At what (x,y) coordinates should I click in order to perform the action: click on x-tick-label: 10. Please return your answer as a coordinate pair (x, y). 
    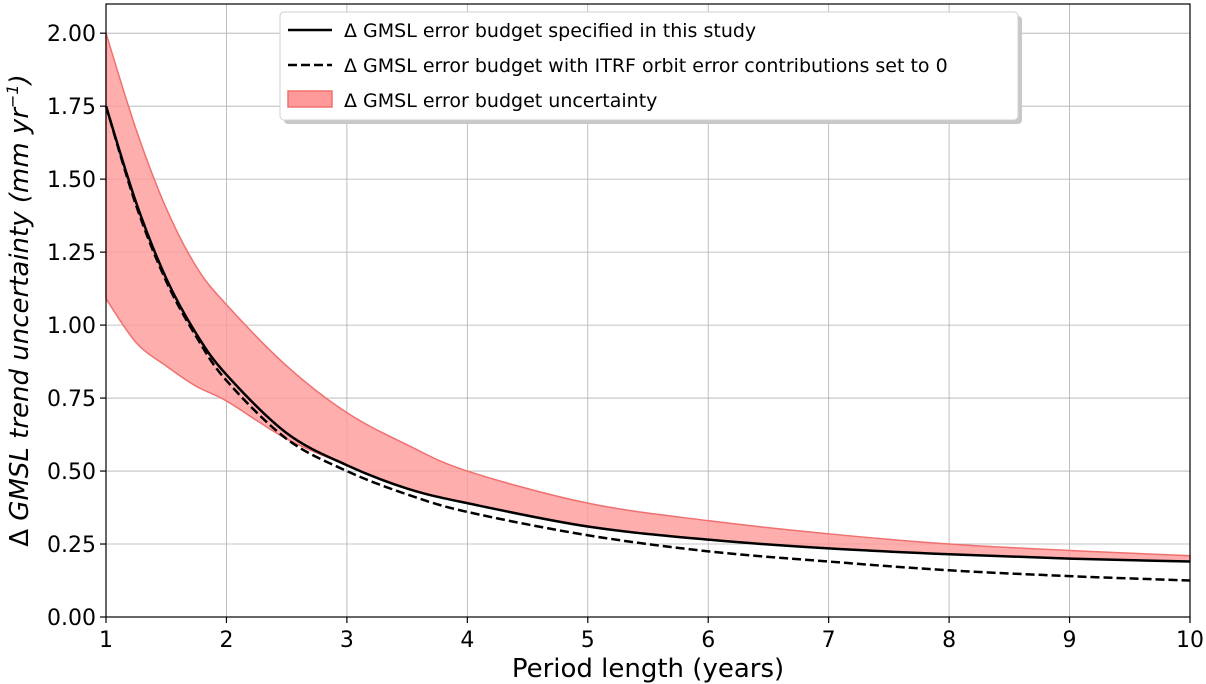
    Looking at the image, I should click on (1190, 640).